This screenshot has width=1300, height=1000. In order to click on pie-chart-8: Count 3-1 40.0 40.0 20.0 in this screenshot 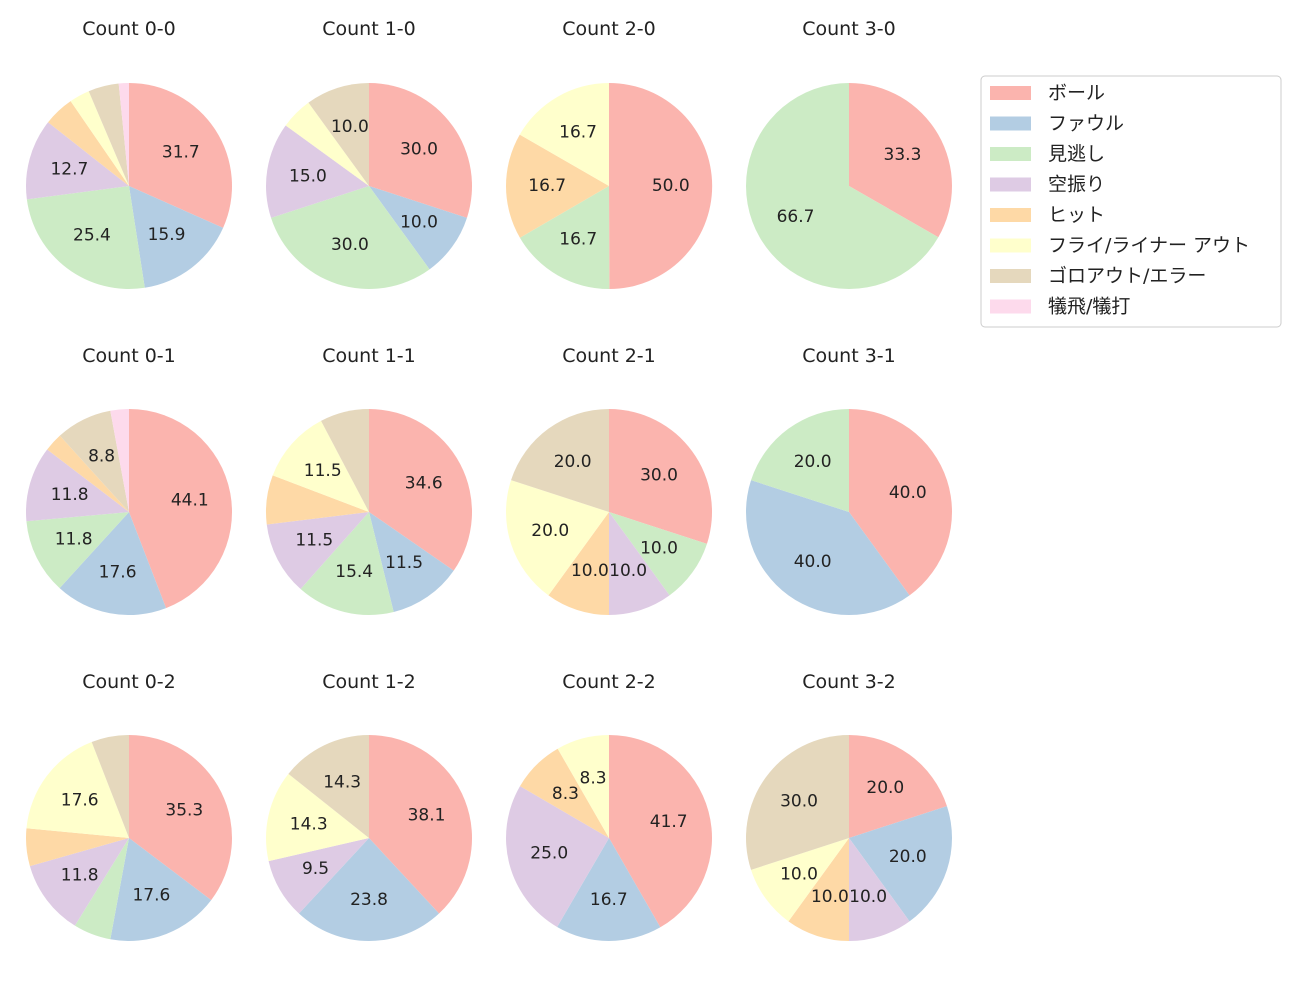, I will do `click(848, 480)`.